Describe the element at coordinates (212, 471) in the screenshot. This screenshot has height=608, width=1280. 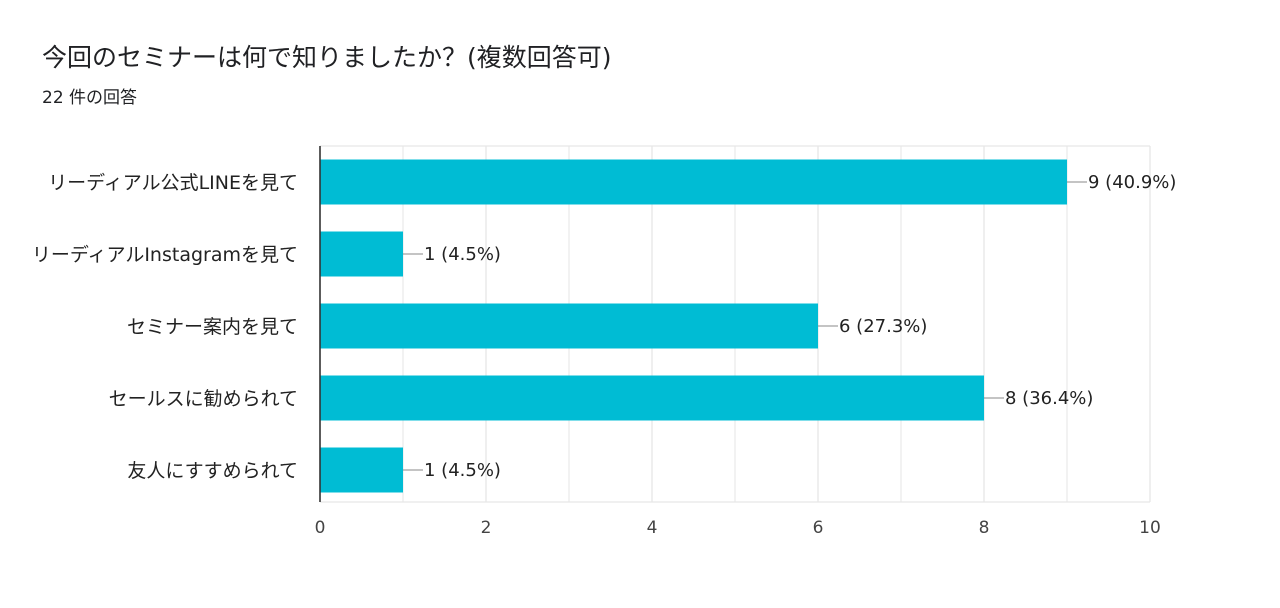
I see `category-label: 友人にすすめられて` at that location.